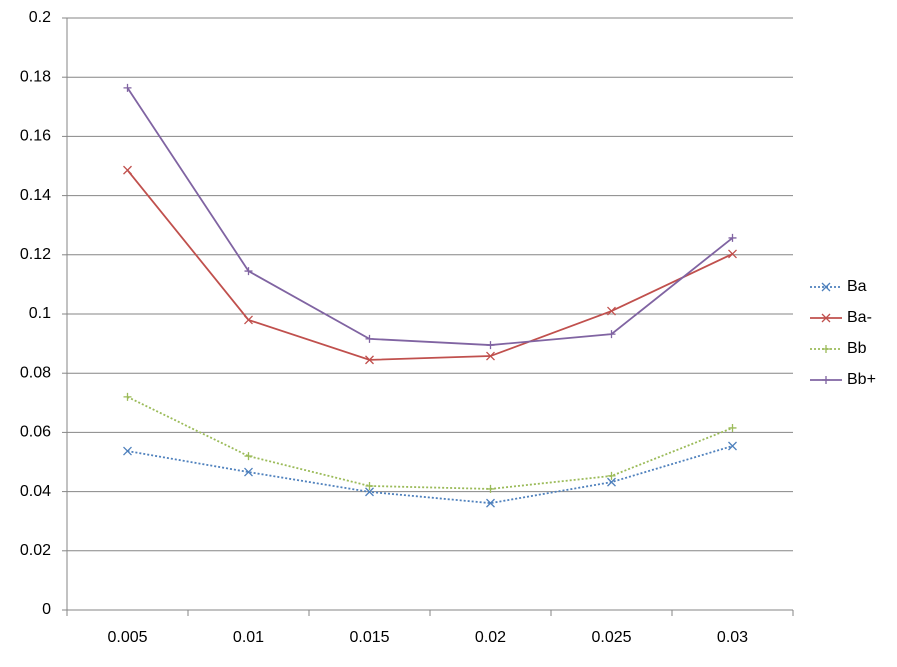  What do you see at coordinates (857, 348) in the screenshot?
I see `legend-label: Bb` at bounding box center [857, 348].